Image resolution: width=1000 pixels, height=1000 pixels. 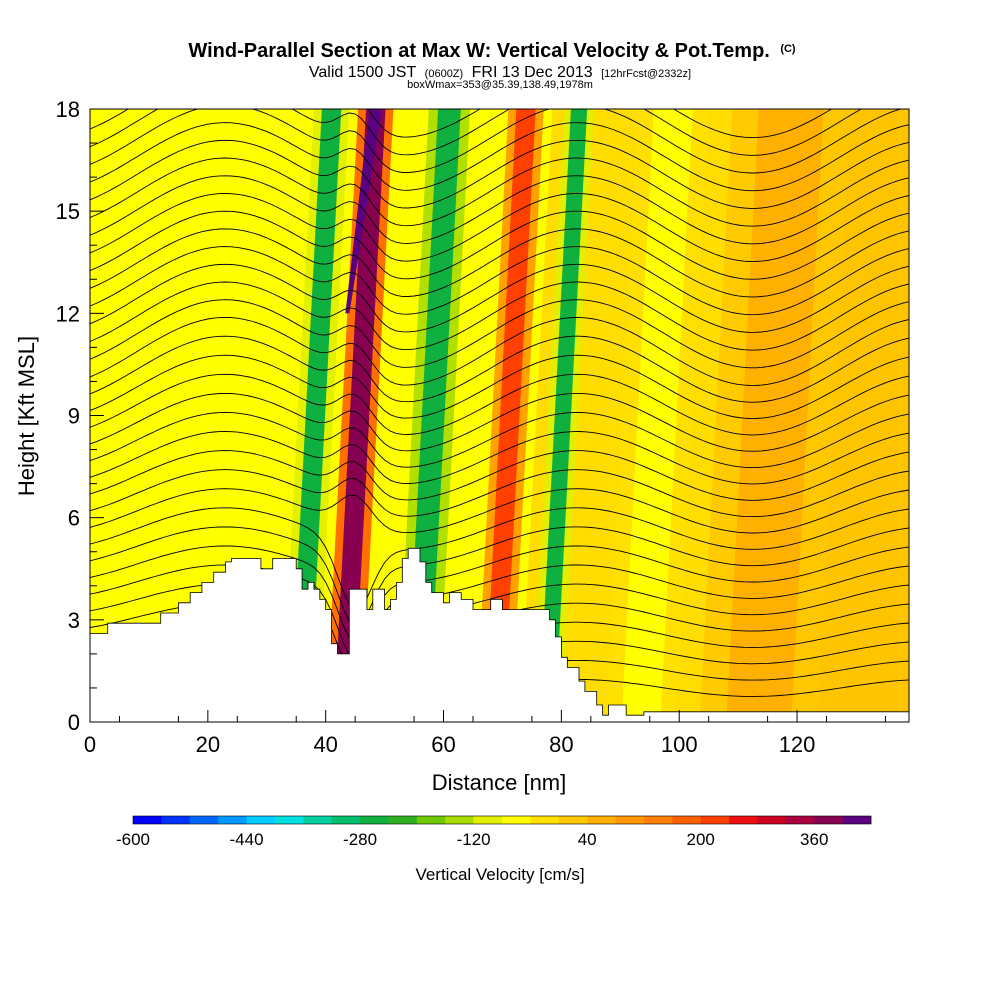 What do you see at coordinates (363, 72) in the screenshot?
I see `subtitle-prefix: Valid 1500 JST` at bounding box center [363, 72].